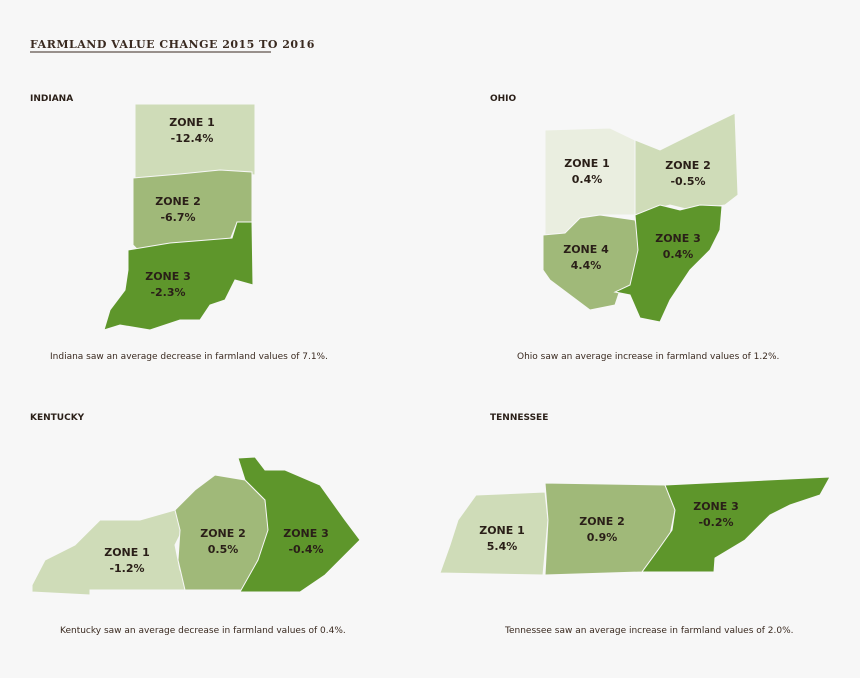 Image resolution: width=860 pixels, height=678 pixels. Describe the element at coordinates (715, 522) in the screenshot. I see `zone-change: -0.2%` at that location.